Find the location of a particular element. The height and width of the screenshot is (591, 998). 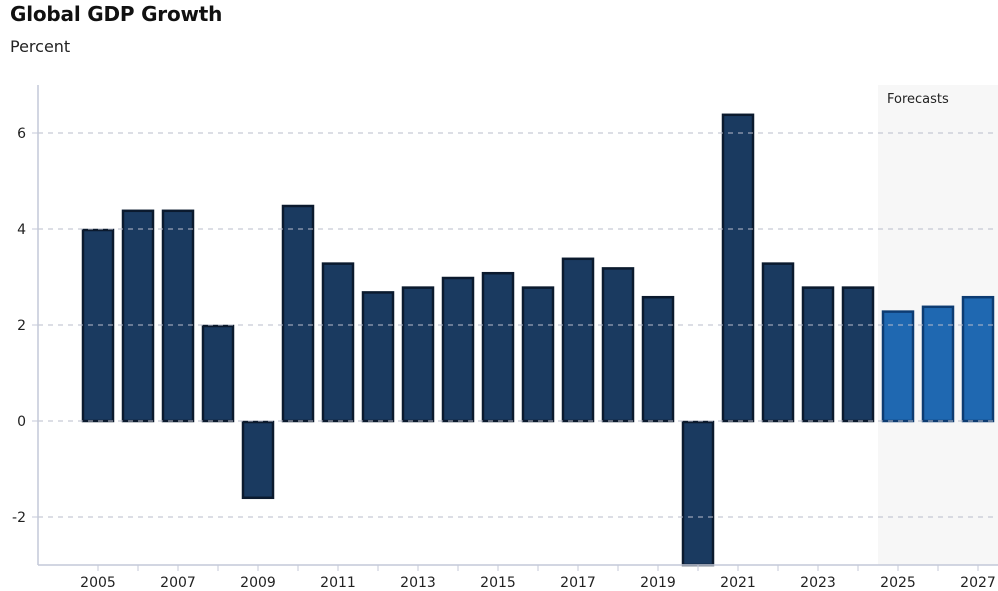

y-tick-label: 0 is located at coordinates (21, 422).